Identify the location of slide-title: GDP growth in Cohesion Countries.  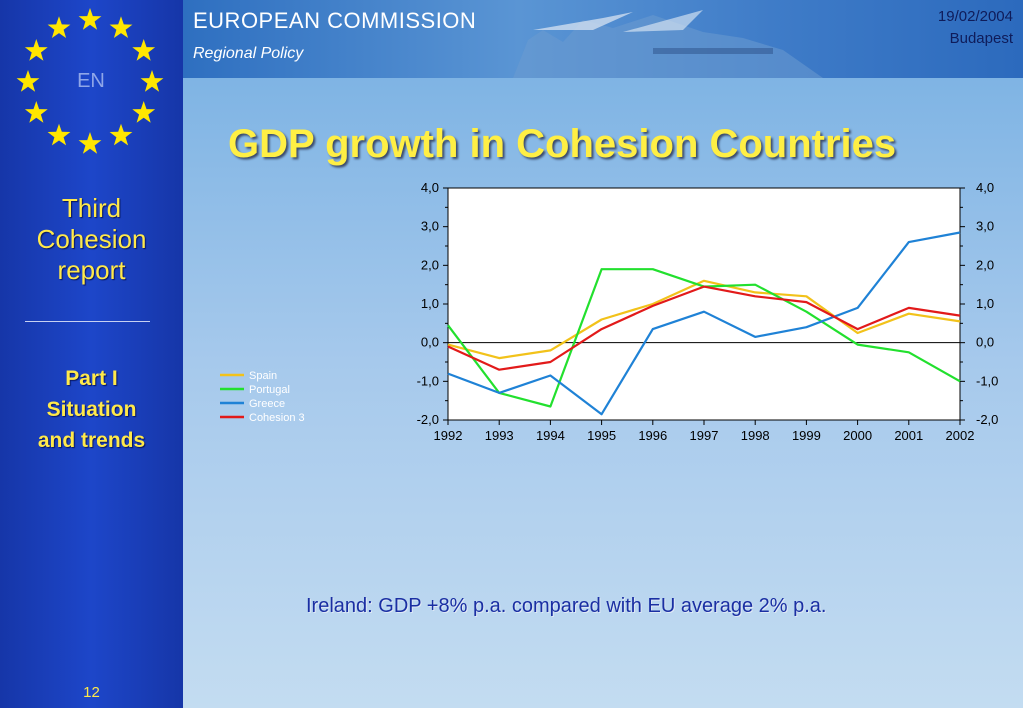
(562, 144).